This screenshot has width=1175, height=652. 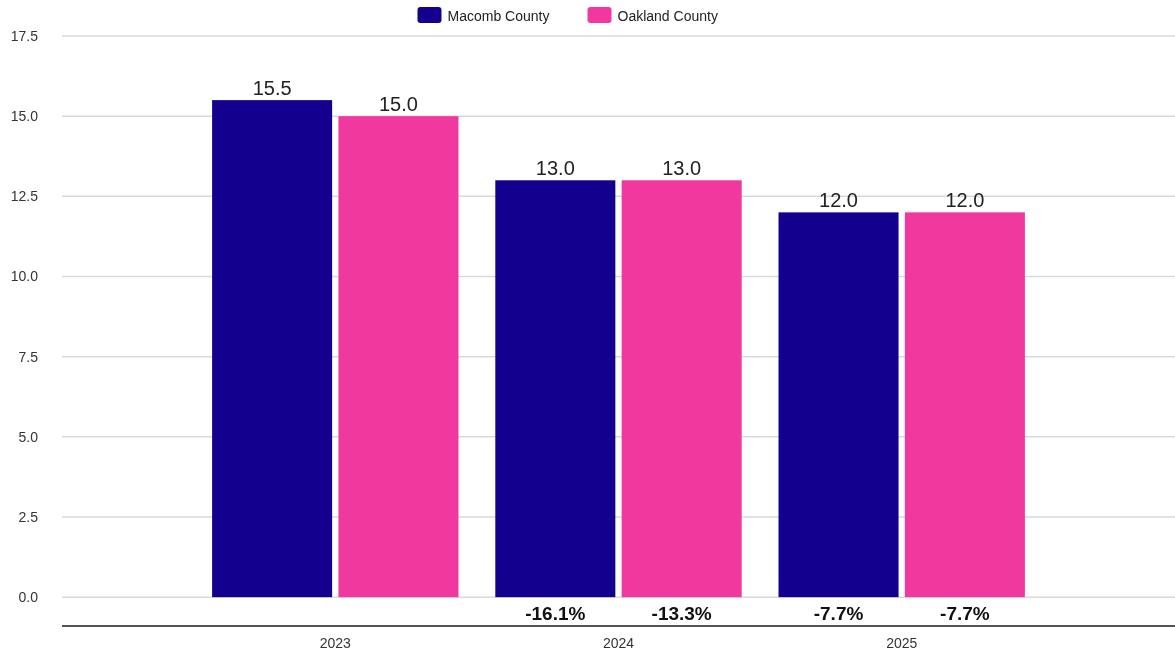 What do you see at coordinates (398, 104) in the screenshot?
I see `data-label: 15.0` at bounding box center [398, 104].